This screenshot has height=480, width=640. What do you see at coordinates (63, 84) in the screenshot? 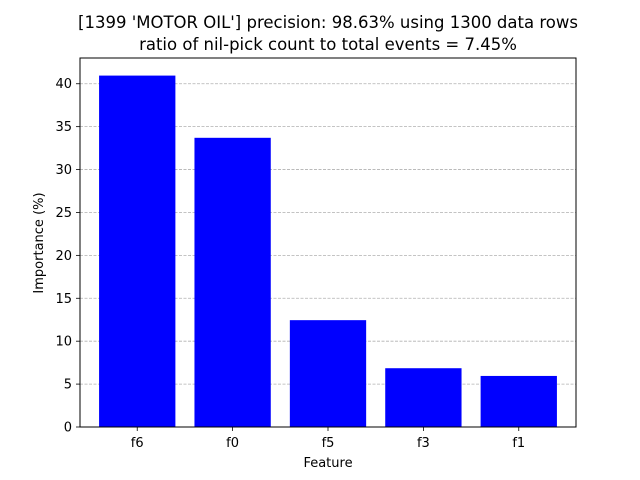
I see `y-tick-label: 40` at bounding box center [63, 84].